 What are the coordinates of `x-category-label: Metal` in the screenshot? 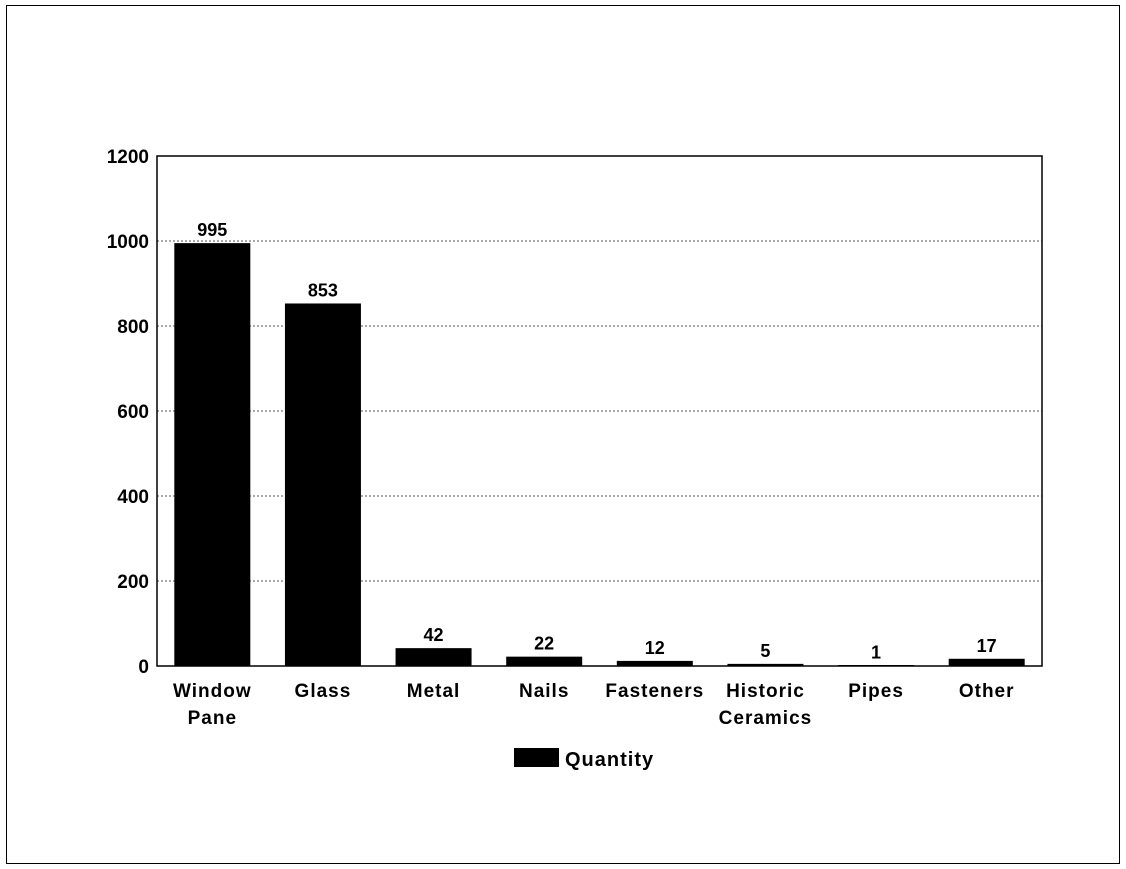 It's located at (434, 691).